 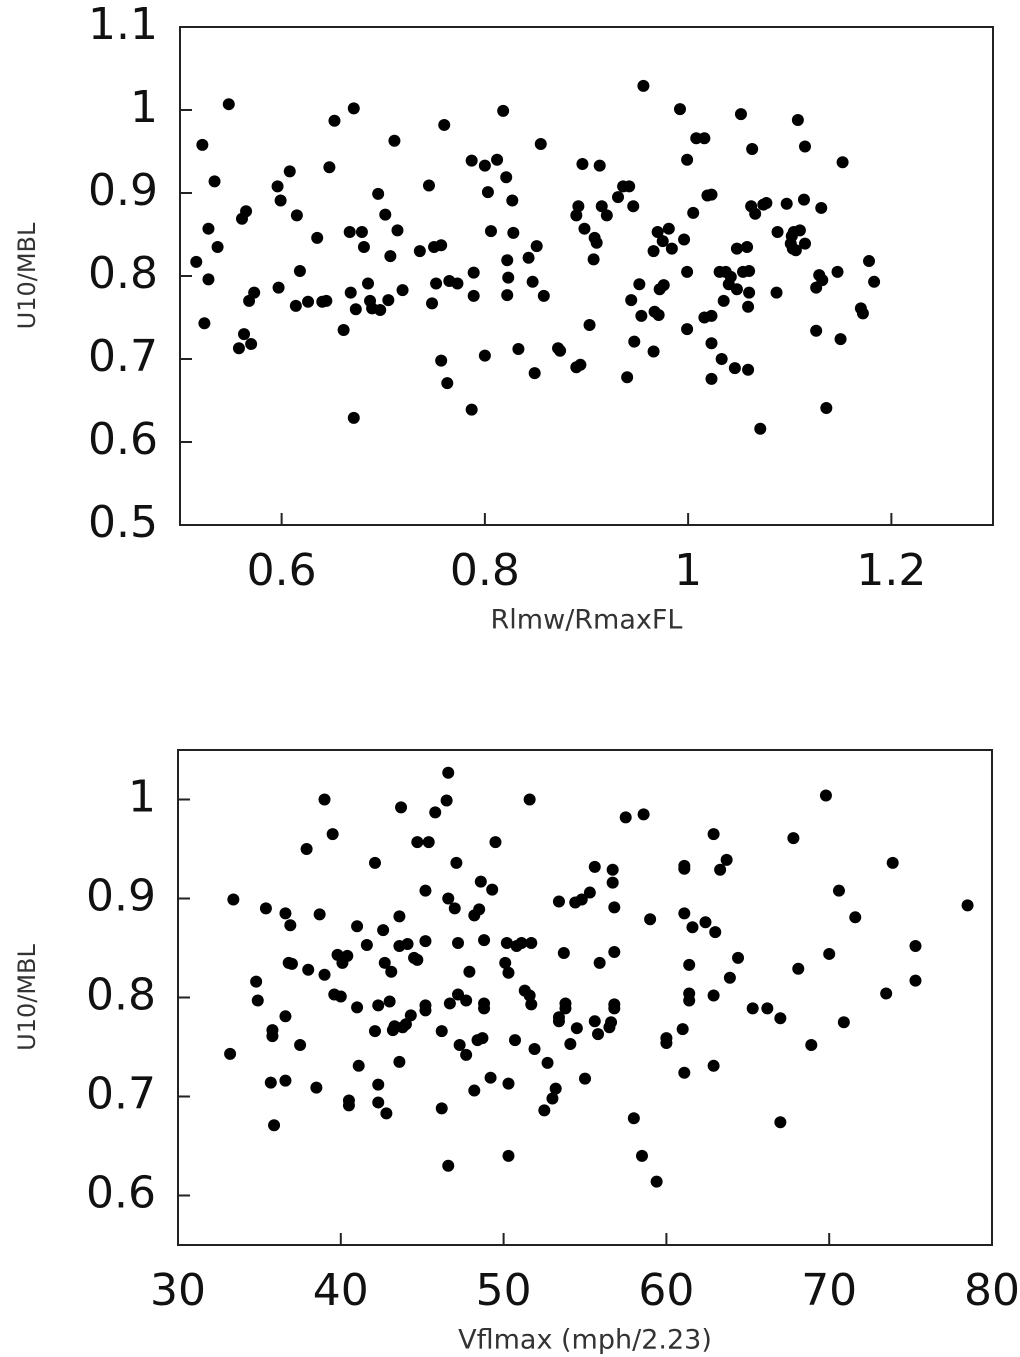 What do you see at coordinates (485, 570) in the screenshot?
I see `x-tick-label: 0.8` at bounding box center [485, 570].